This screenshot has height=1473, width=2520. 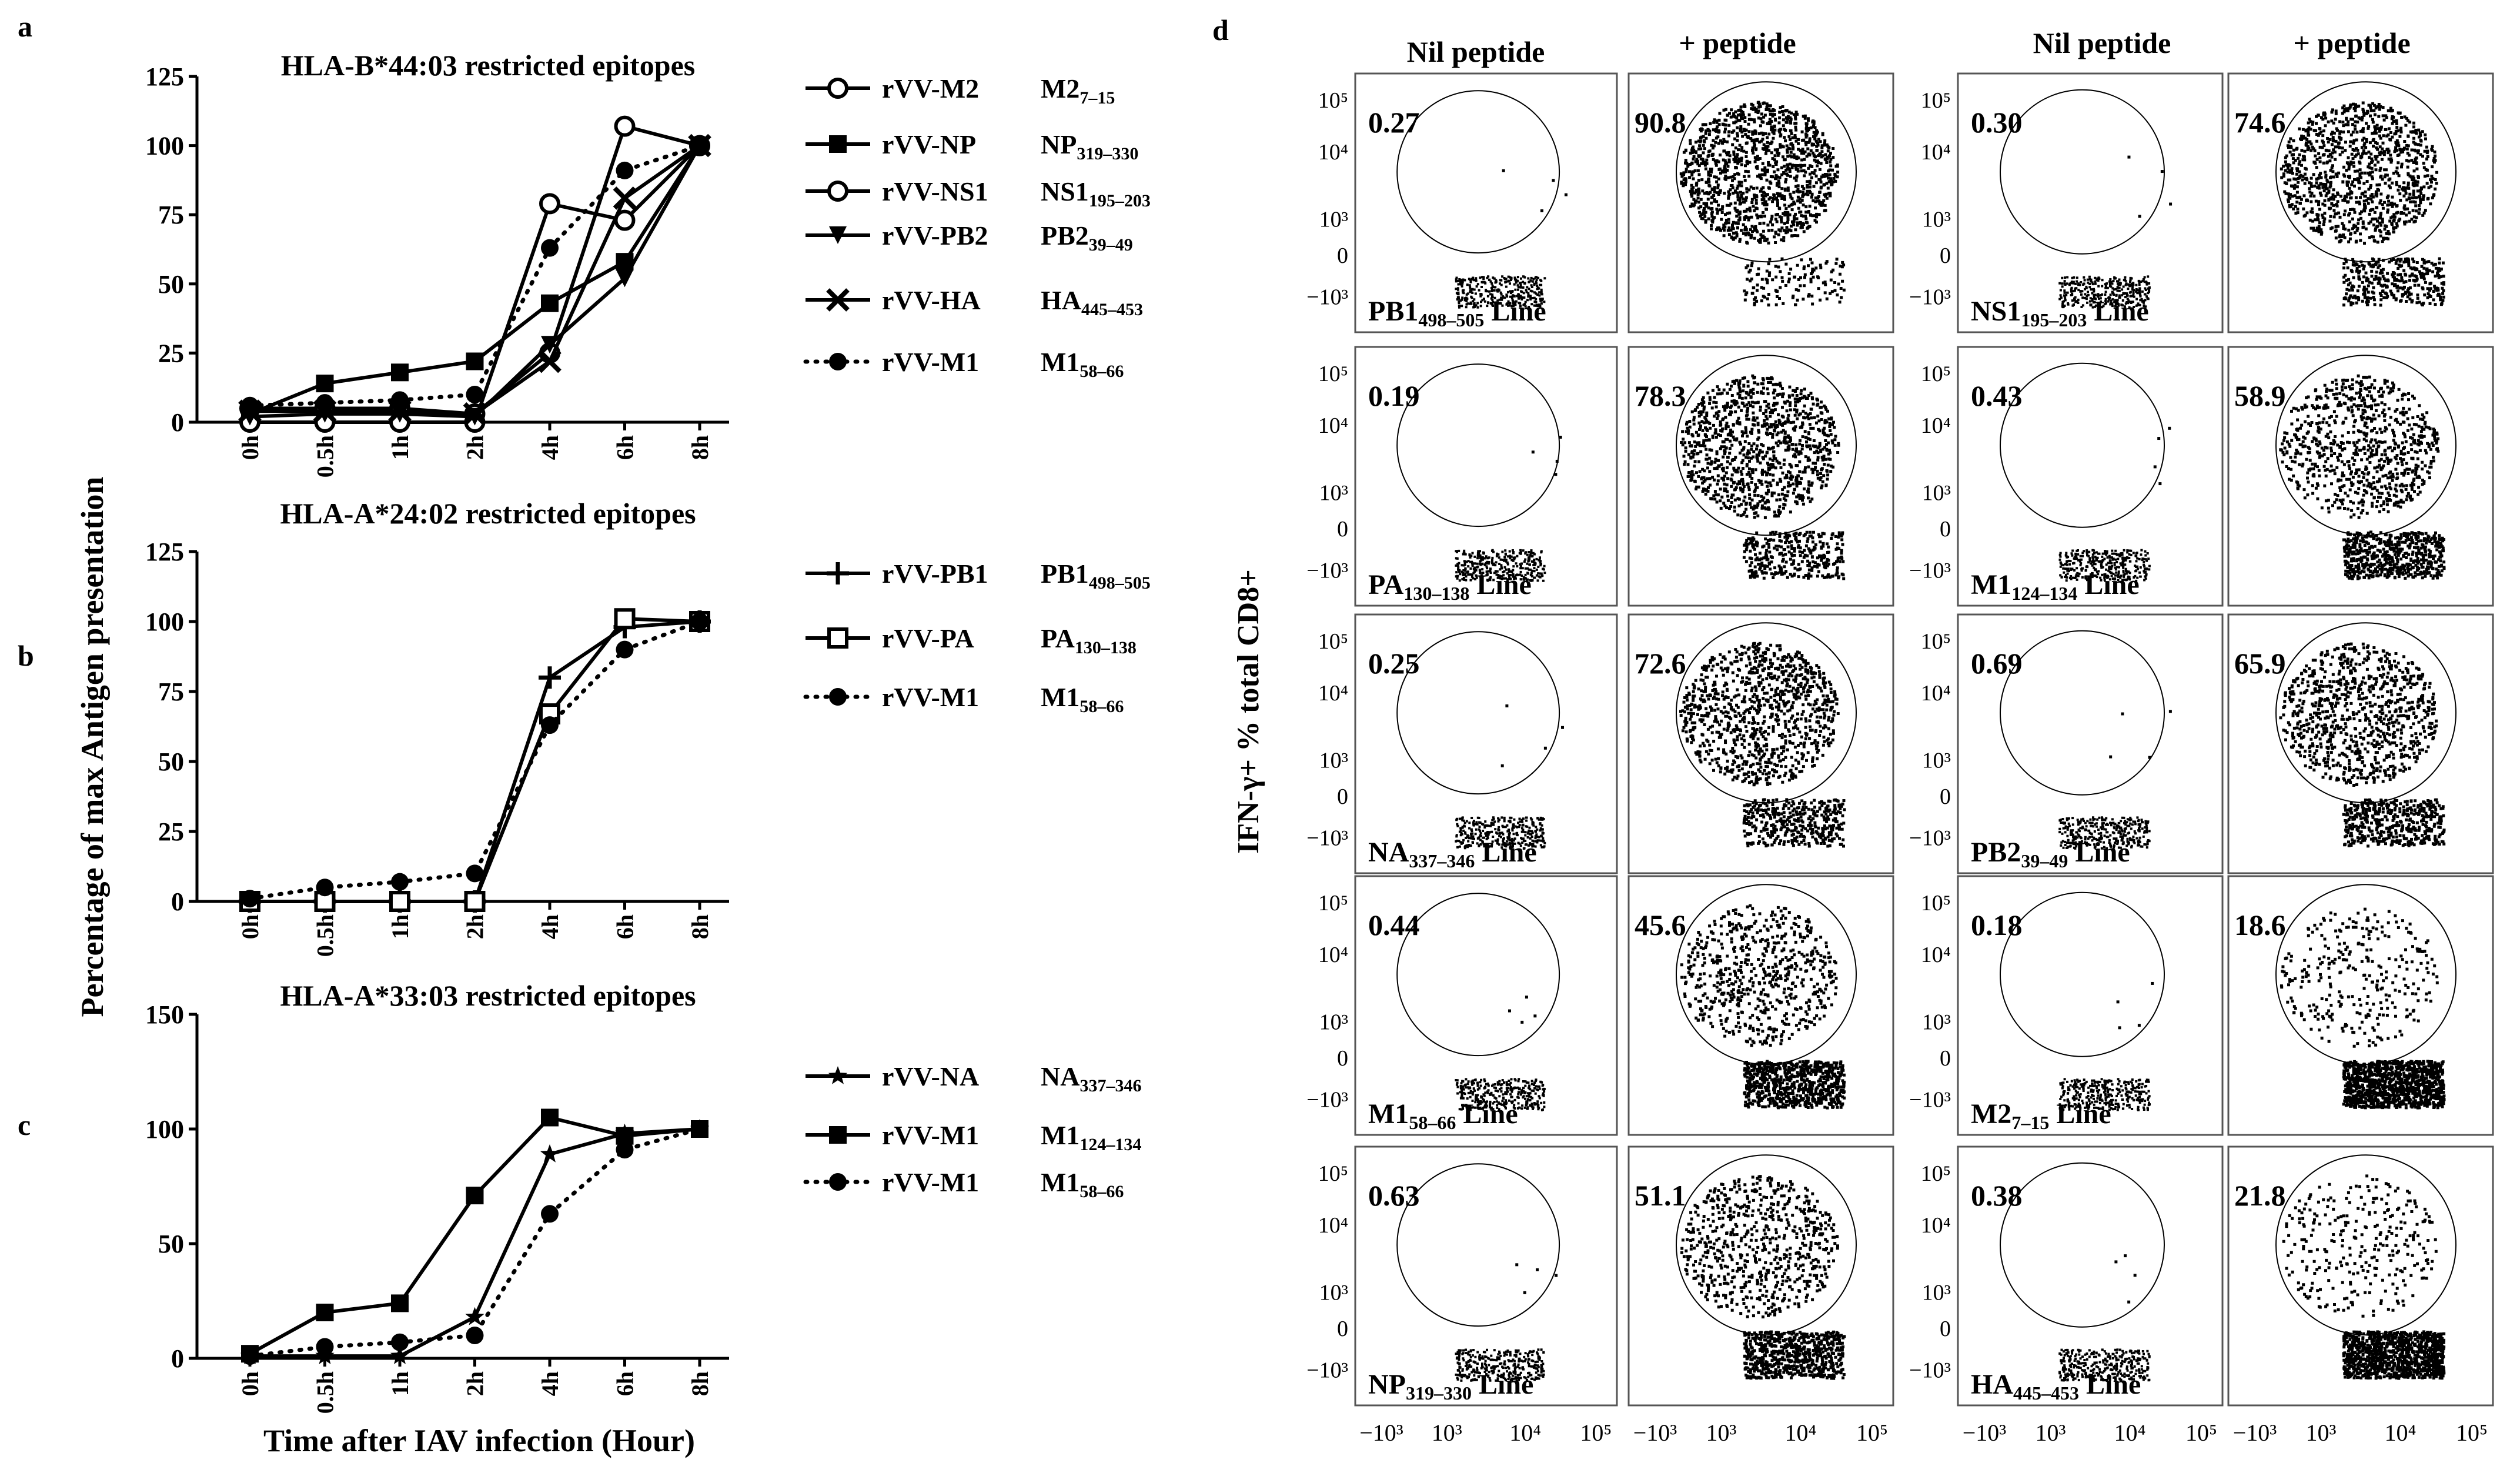 I want to click on legend-epitope-subscript: 130–138, so click(x=1106, y=647).